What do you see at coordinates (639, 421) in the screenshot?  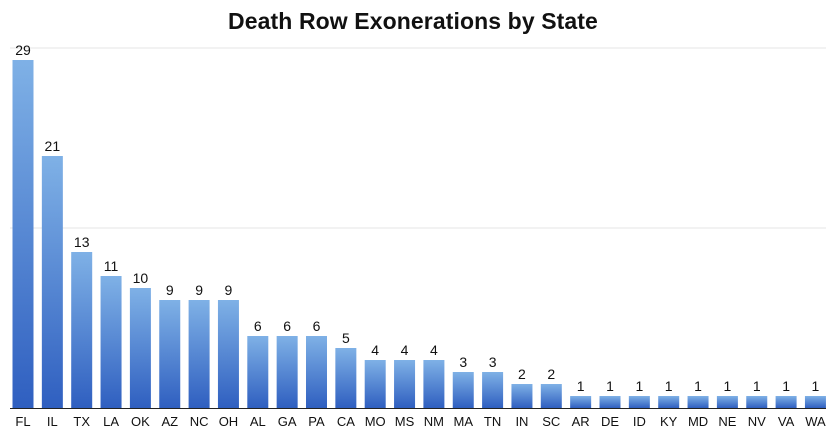 I see `x-tick-label: ID` at bounding box center [639, 421].